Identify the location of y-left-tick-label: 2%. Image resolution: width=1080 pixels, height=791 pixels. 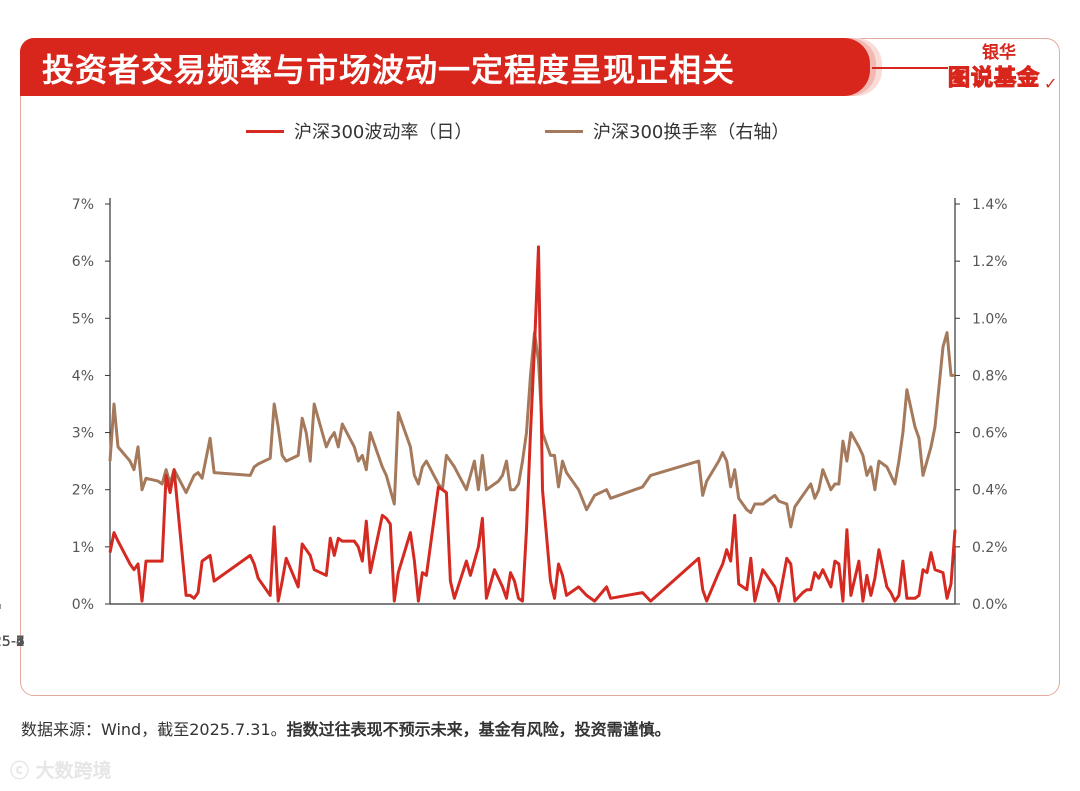
(83, 491).